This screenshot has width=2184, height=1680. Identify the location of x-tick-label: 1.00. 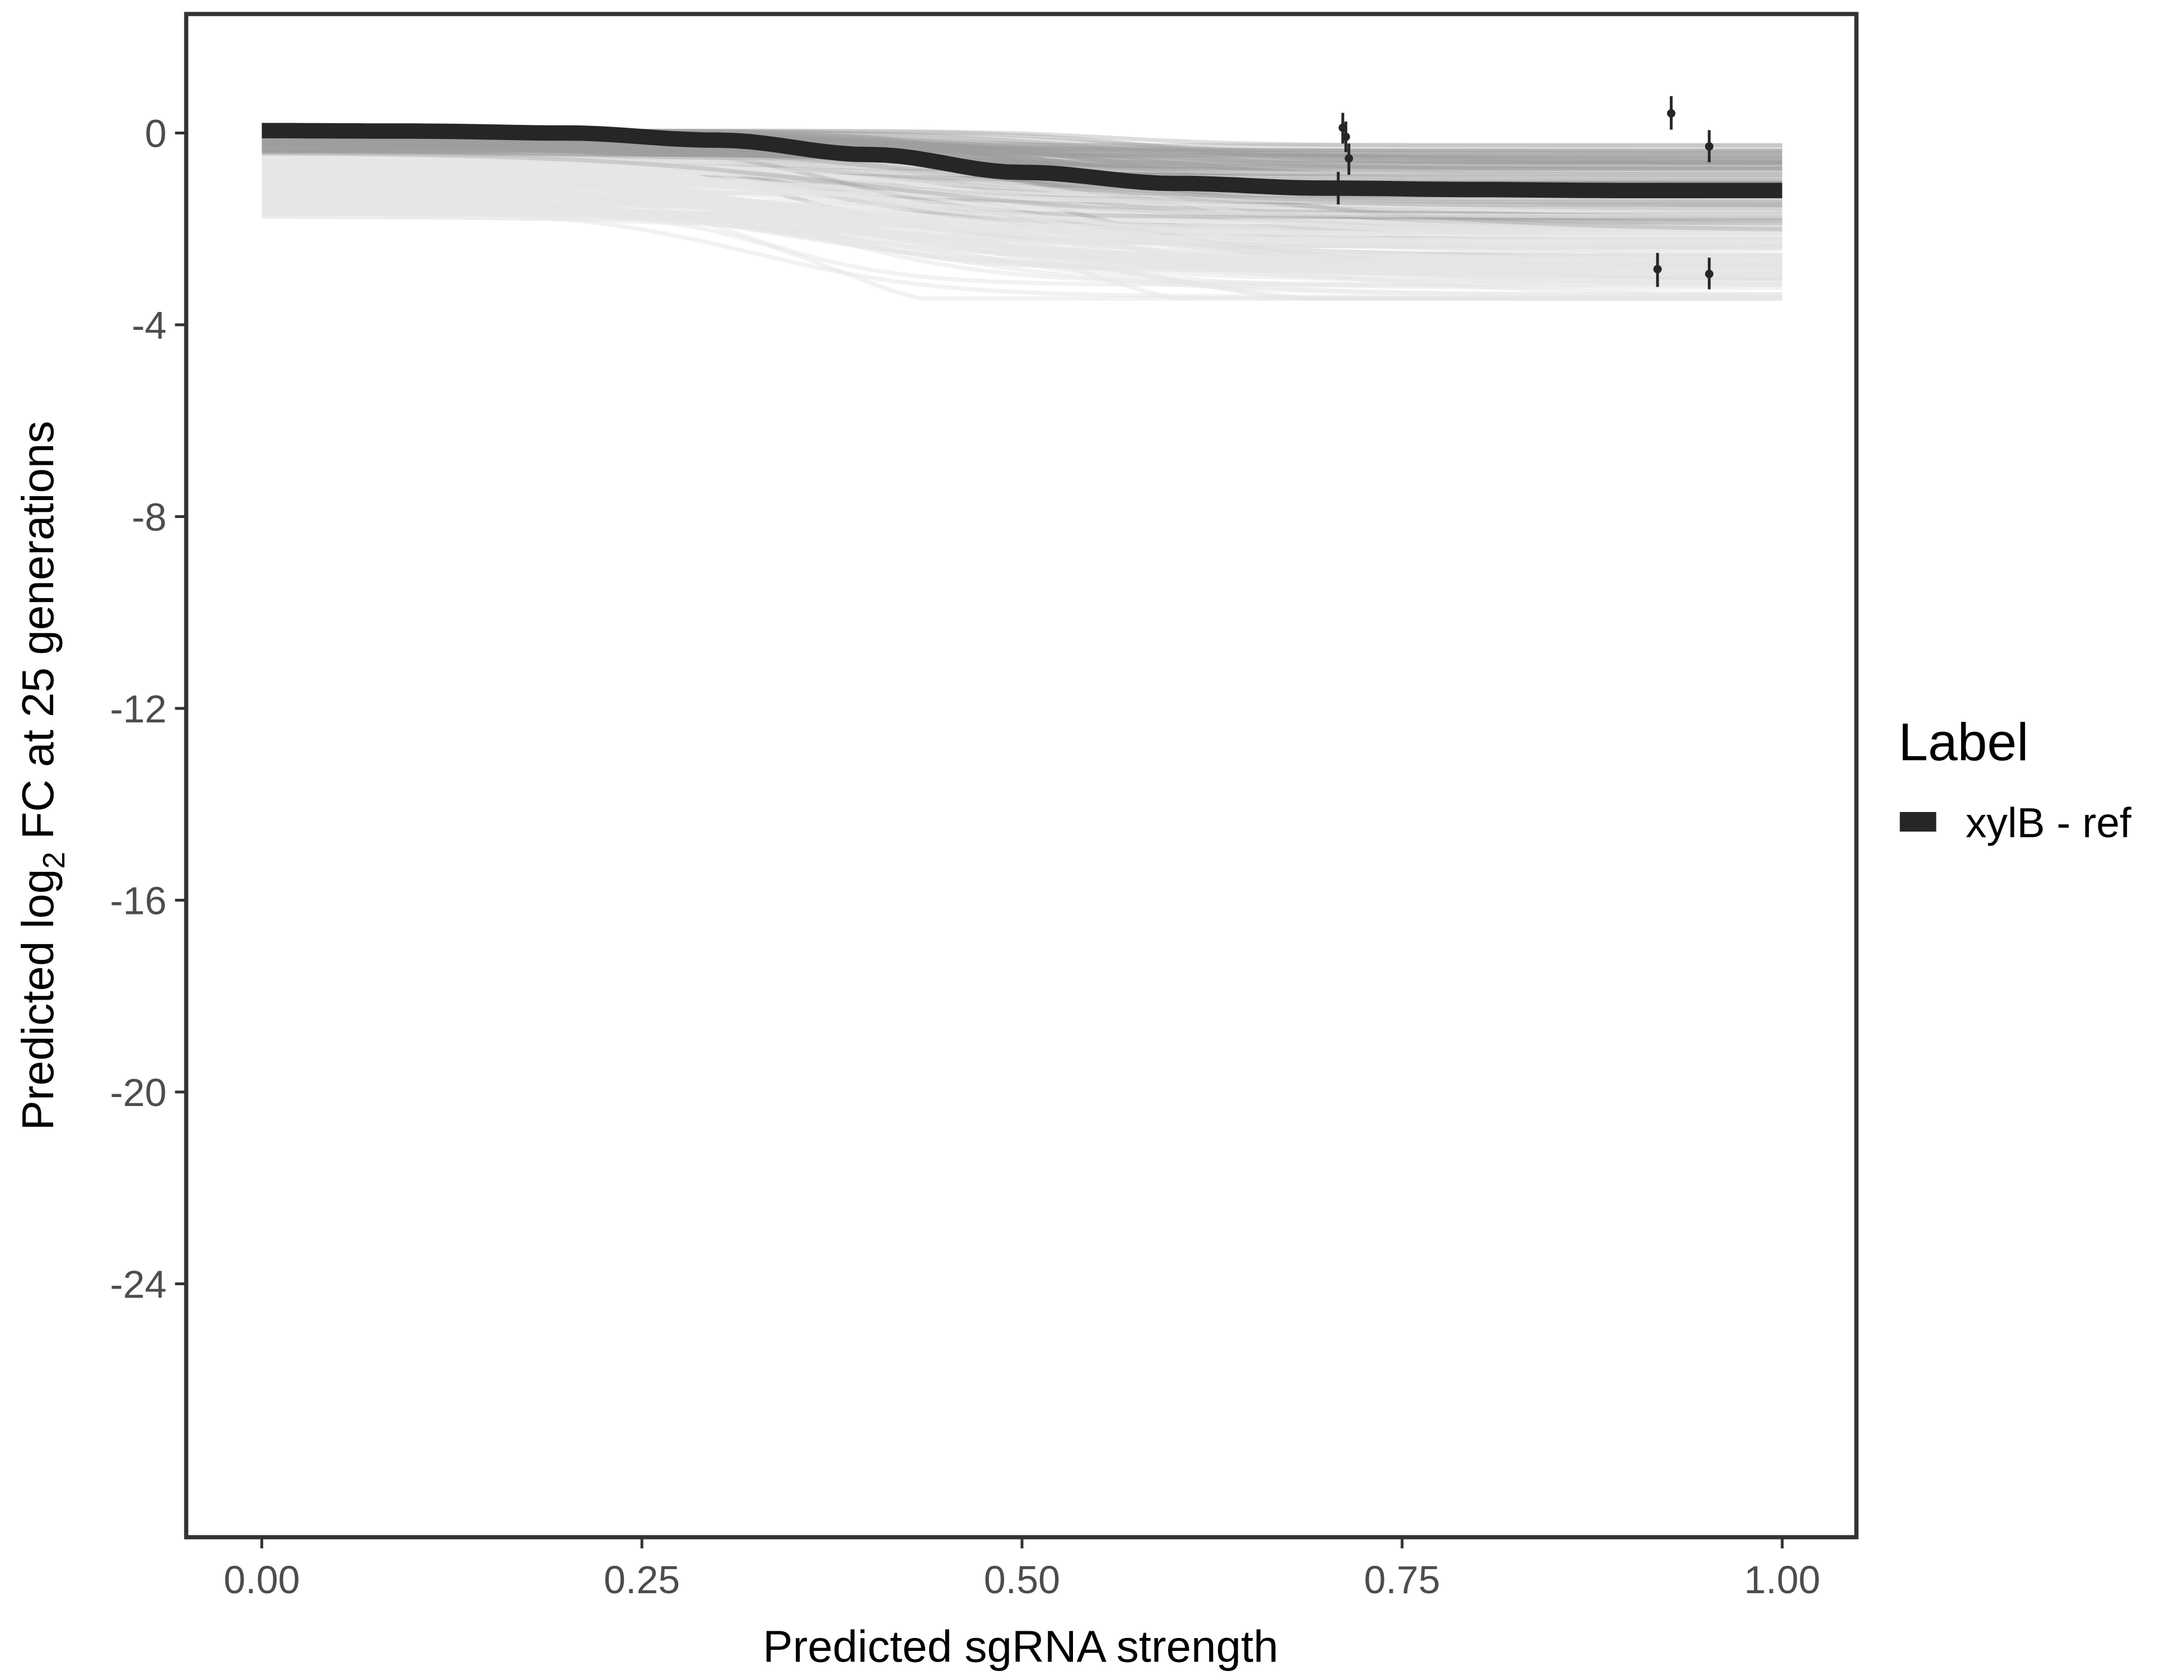
(1782, 1580).